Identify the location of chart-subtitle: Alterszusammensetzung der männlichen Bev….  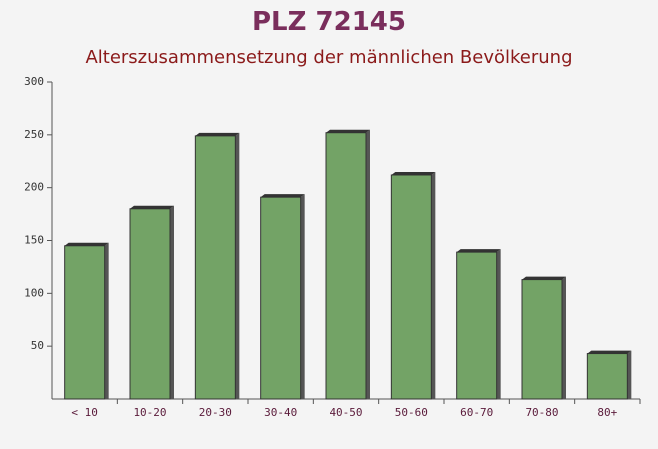
(328, 57).